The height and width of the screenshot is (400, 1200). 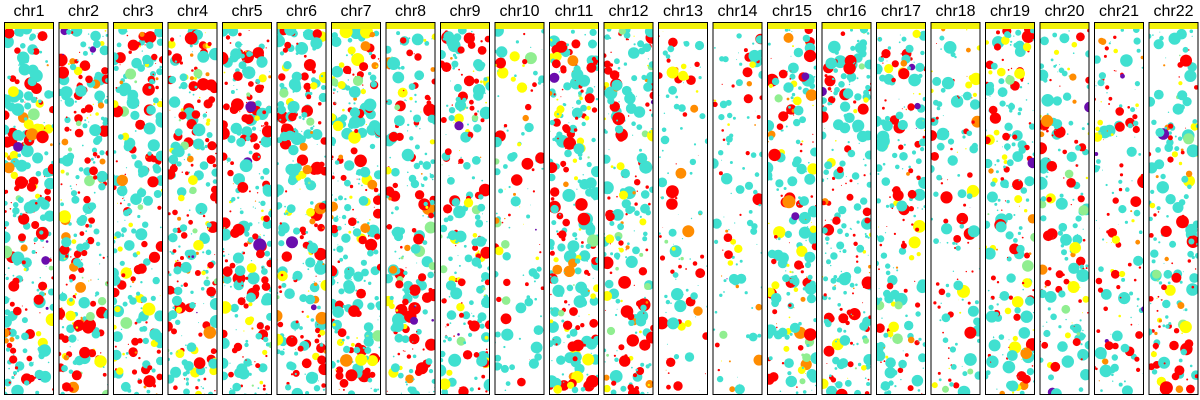 I want to click on panel-label-chr17: chr17, so click(x=901, y=11).